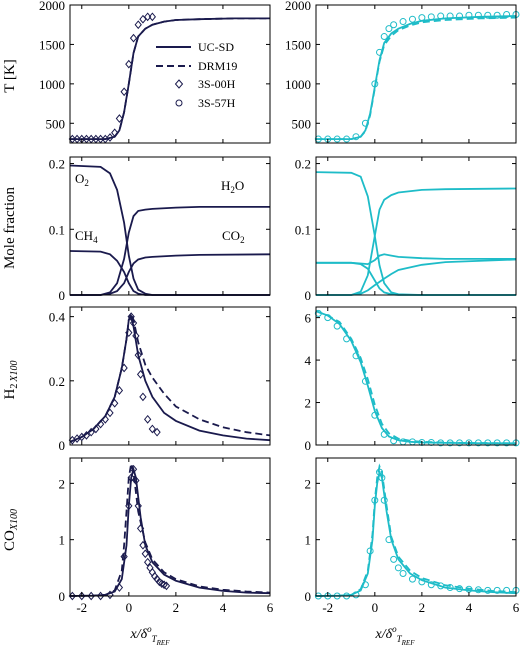  I want to click on panel-t-3s-57h: 500 1000 1500 2000, so click(402, 72).